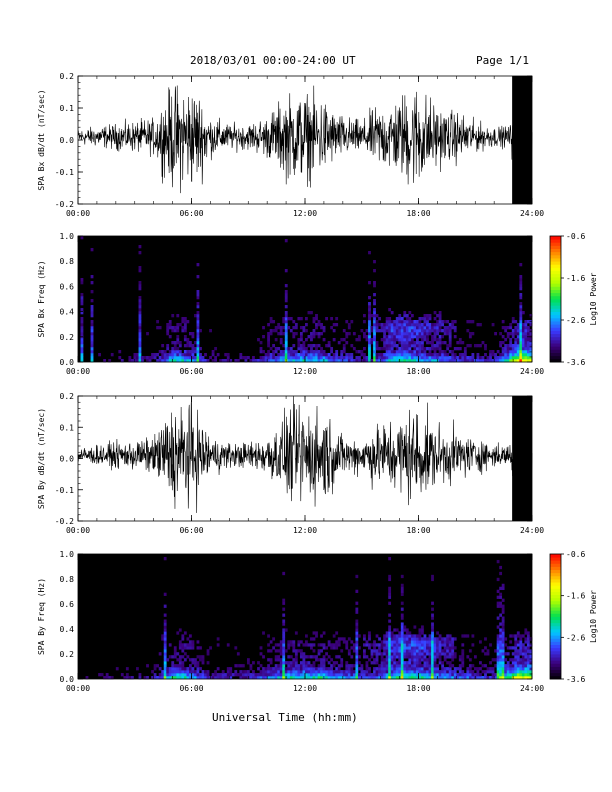 The width and height of the screenshot is (612, 792). I want to click on x-tick-label: 18:00, so click(418, 530).